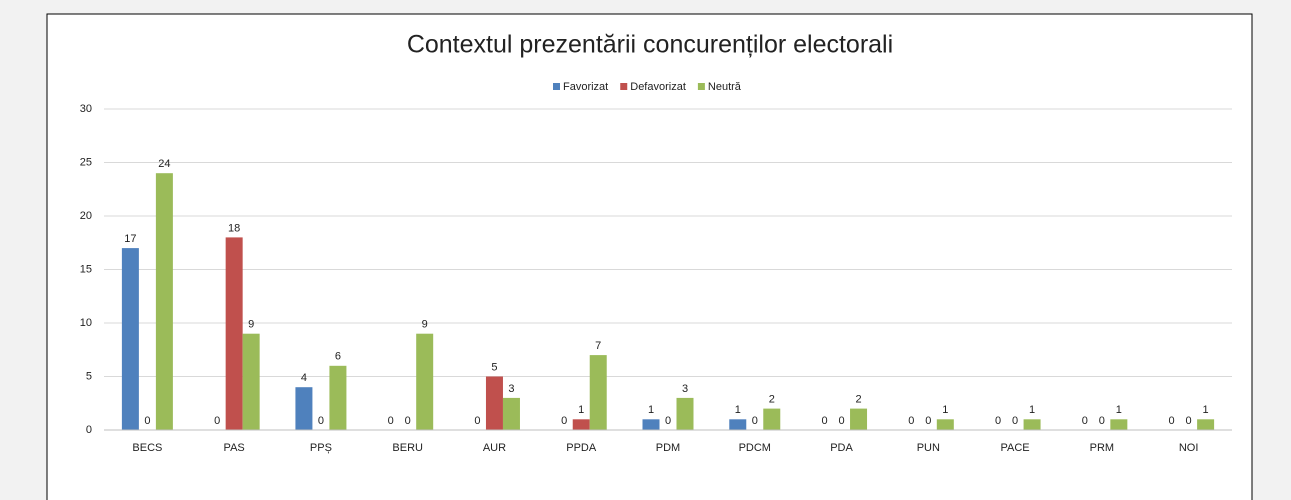 The height and width of the screenshot is (500, 1291). Describe the element at coordinates (147, 448) in the screenshot. I see `x-tick-label: BECS` at that location.